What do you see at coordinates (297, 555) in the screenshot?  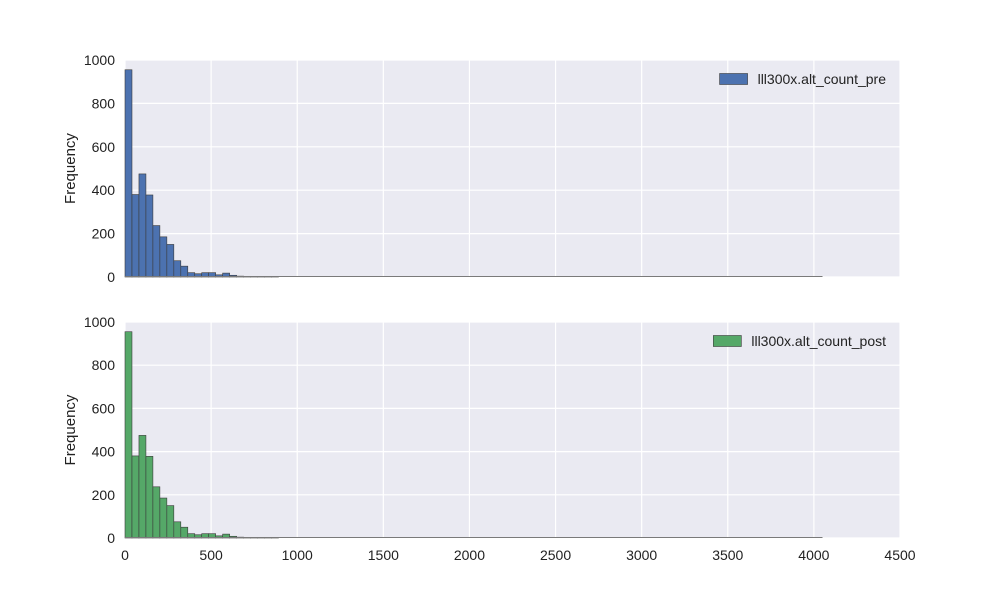 I see `x-tick-label: 1000` at bounding box center [297, 555].